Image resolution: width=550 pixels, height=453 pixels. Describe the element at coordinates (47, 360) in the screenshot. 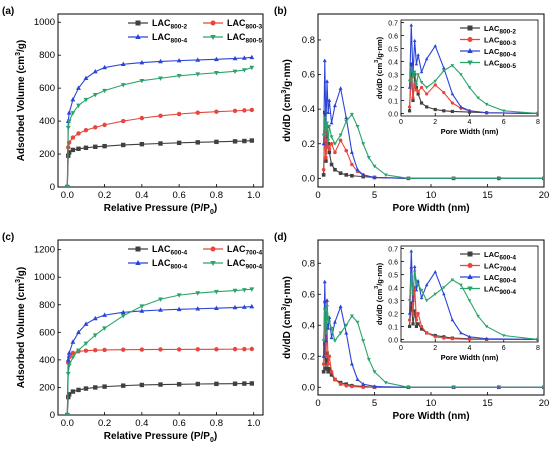

I see `panel-c-ytick-label: 400` at that location.